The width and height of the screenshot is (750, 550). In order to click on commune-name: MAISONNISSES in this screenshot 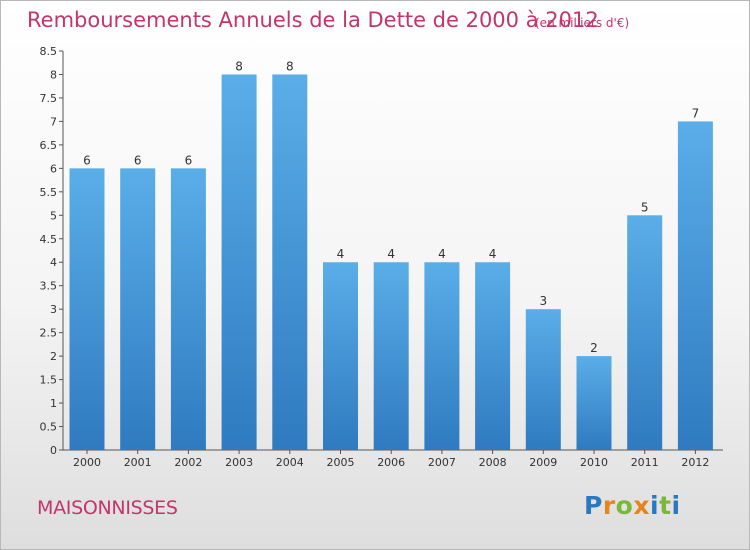, I will do `click(107, 508)`.